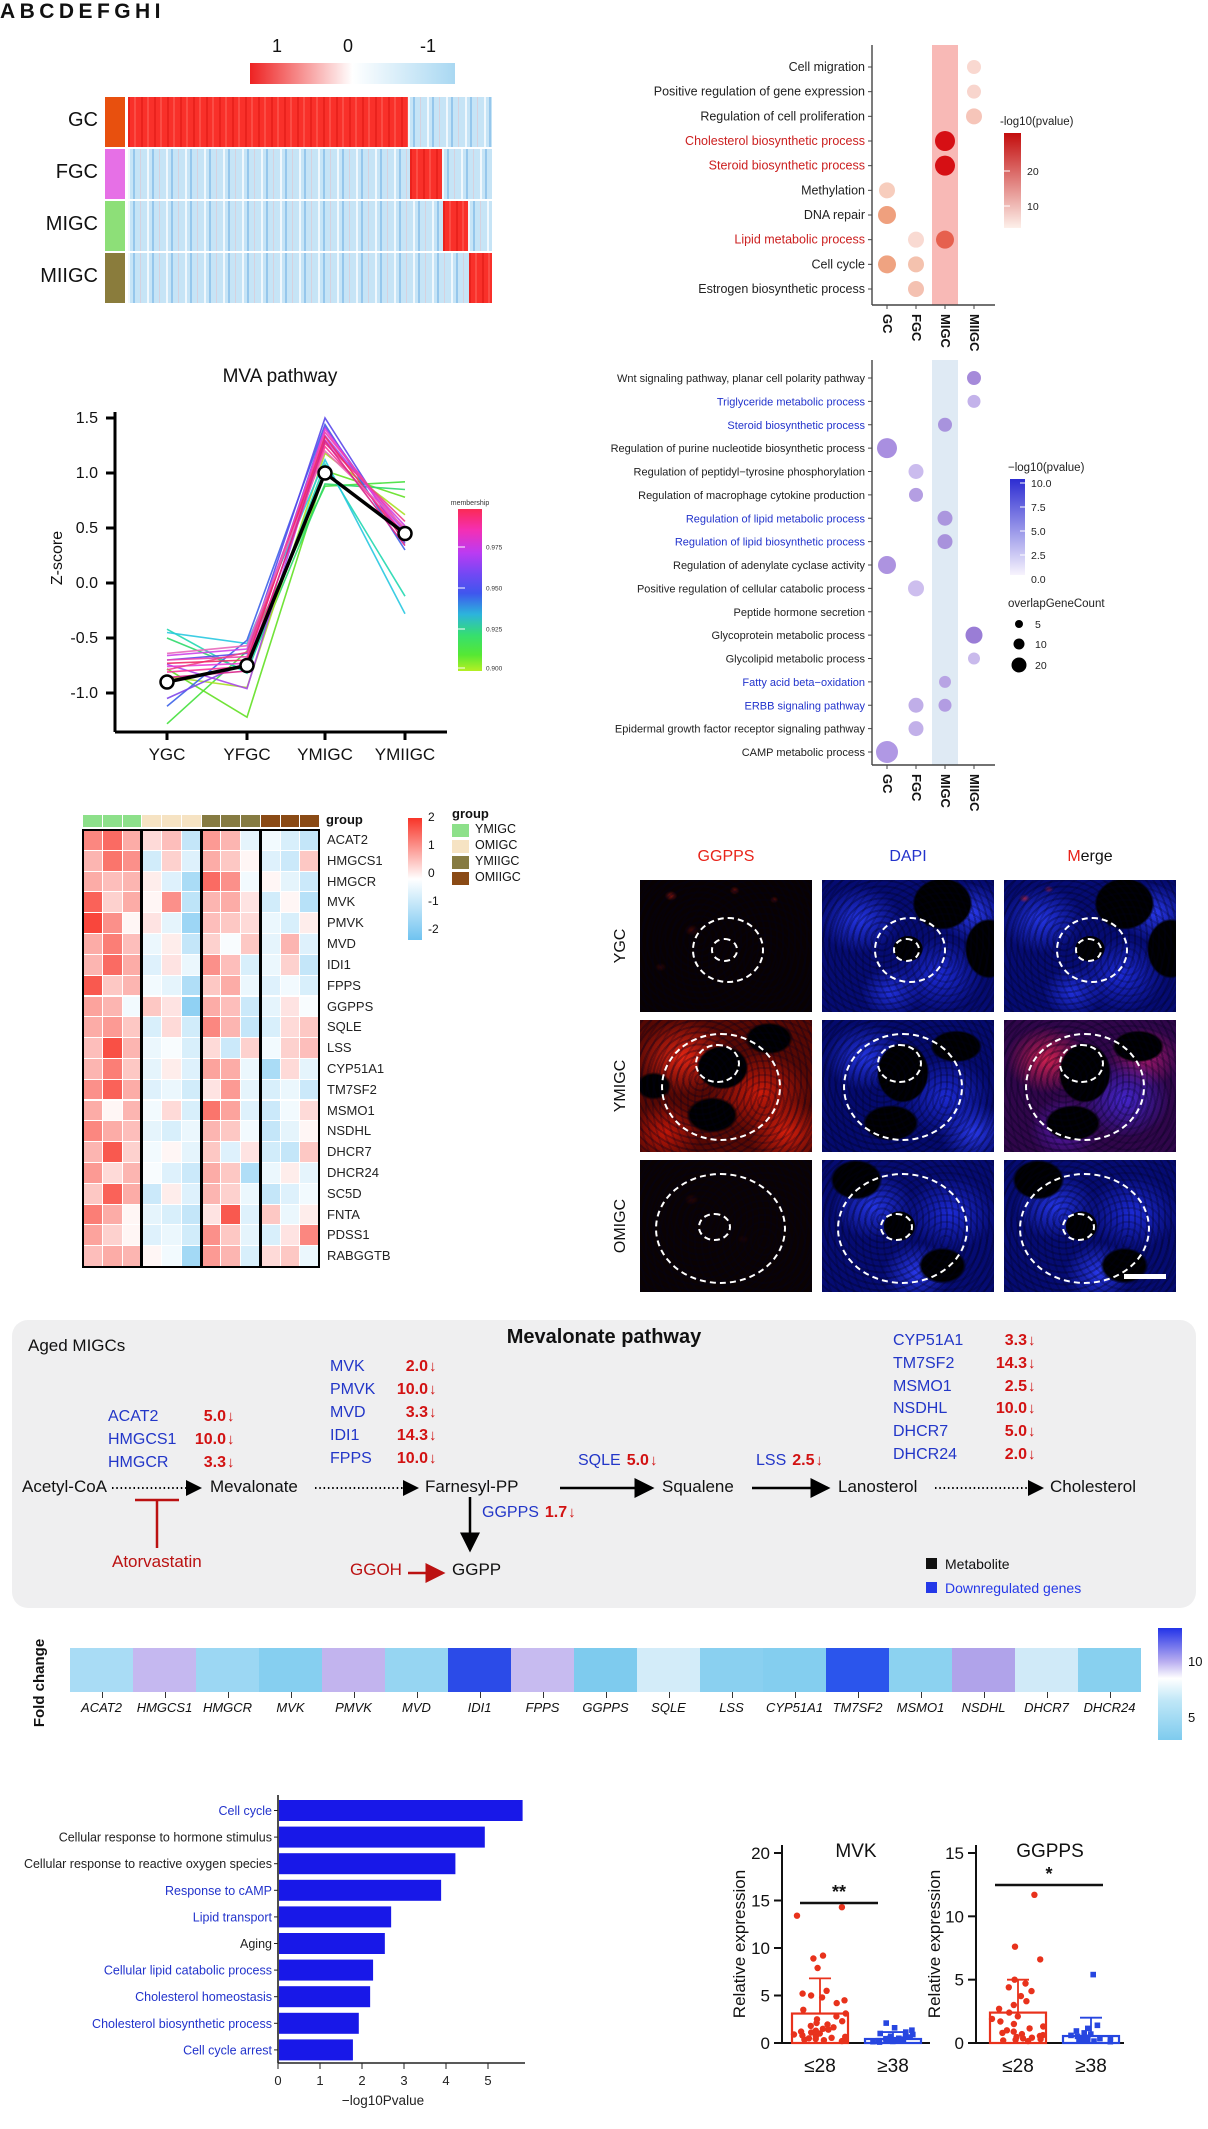  What do you see at coordinates (214, 1416) in the screenshot?
I see `gene-fold: 5.0` at bounding box center [214, 1416].